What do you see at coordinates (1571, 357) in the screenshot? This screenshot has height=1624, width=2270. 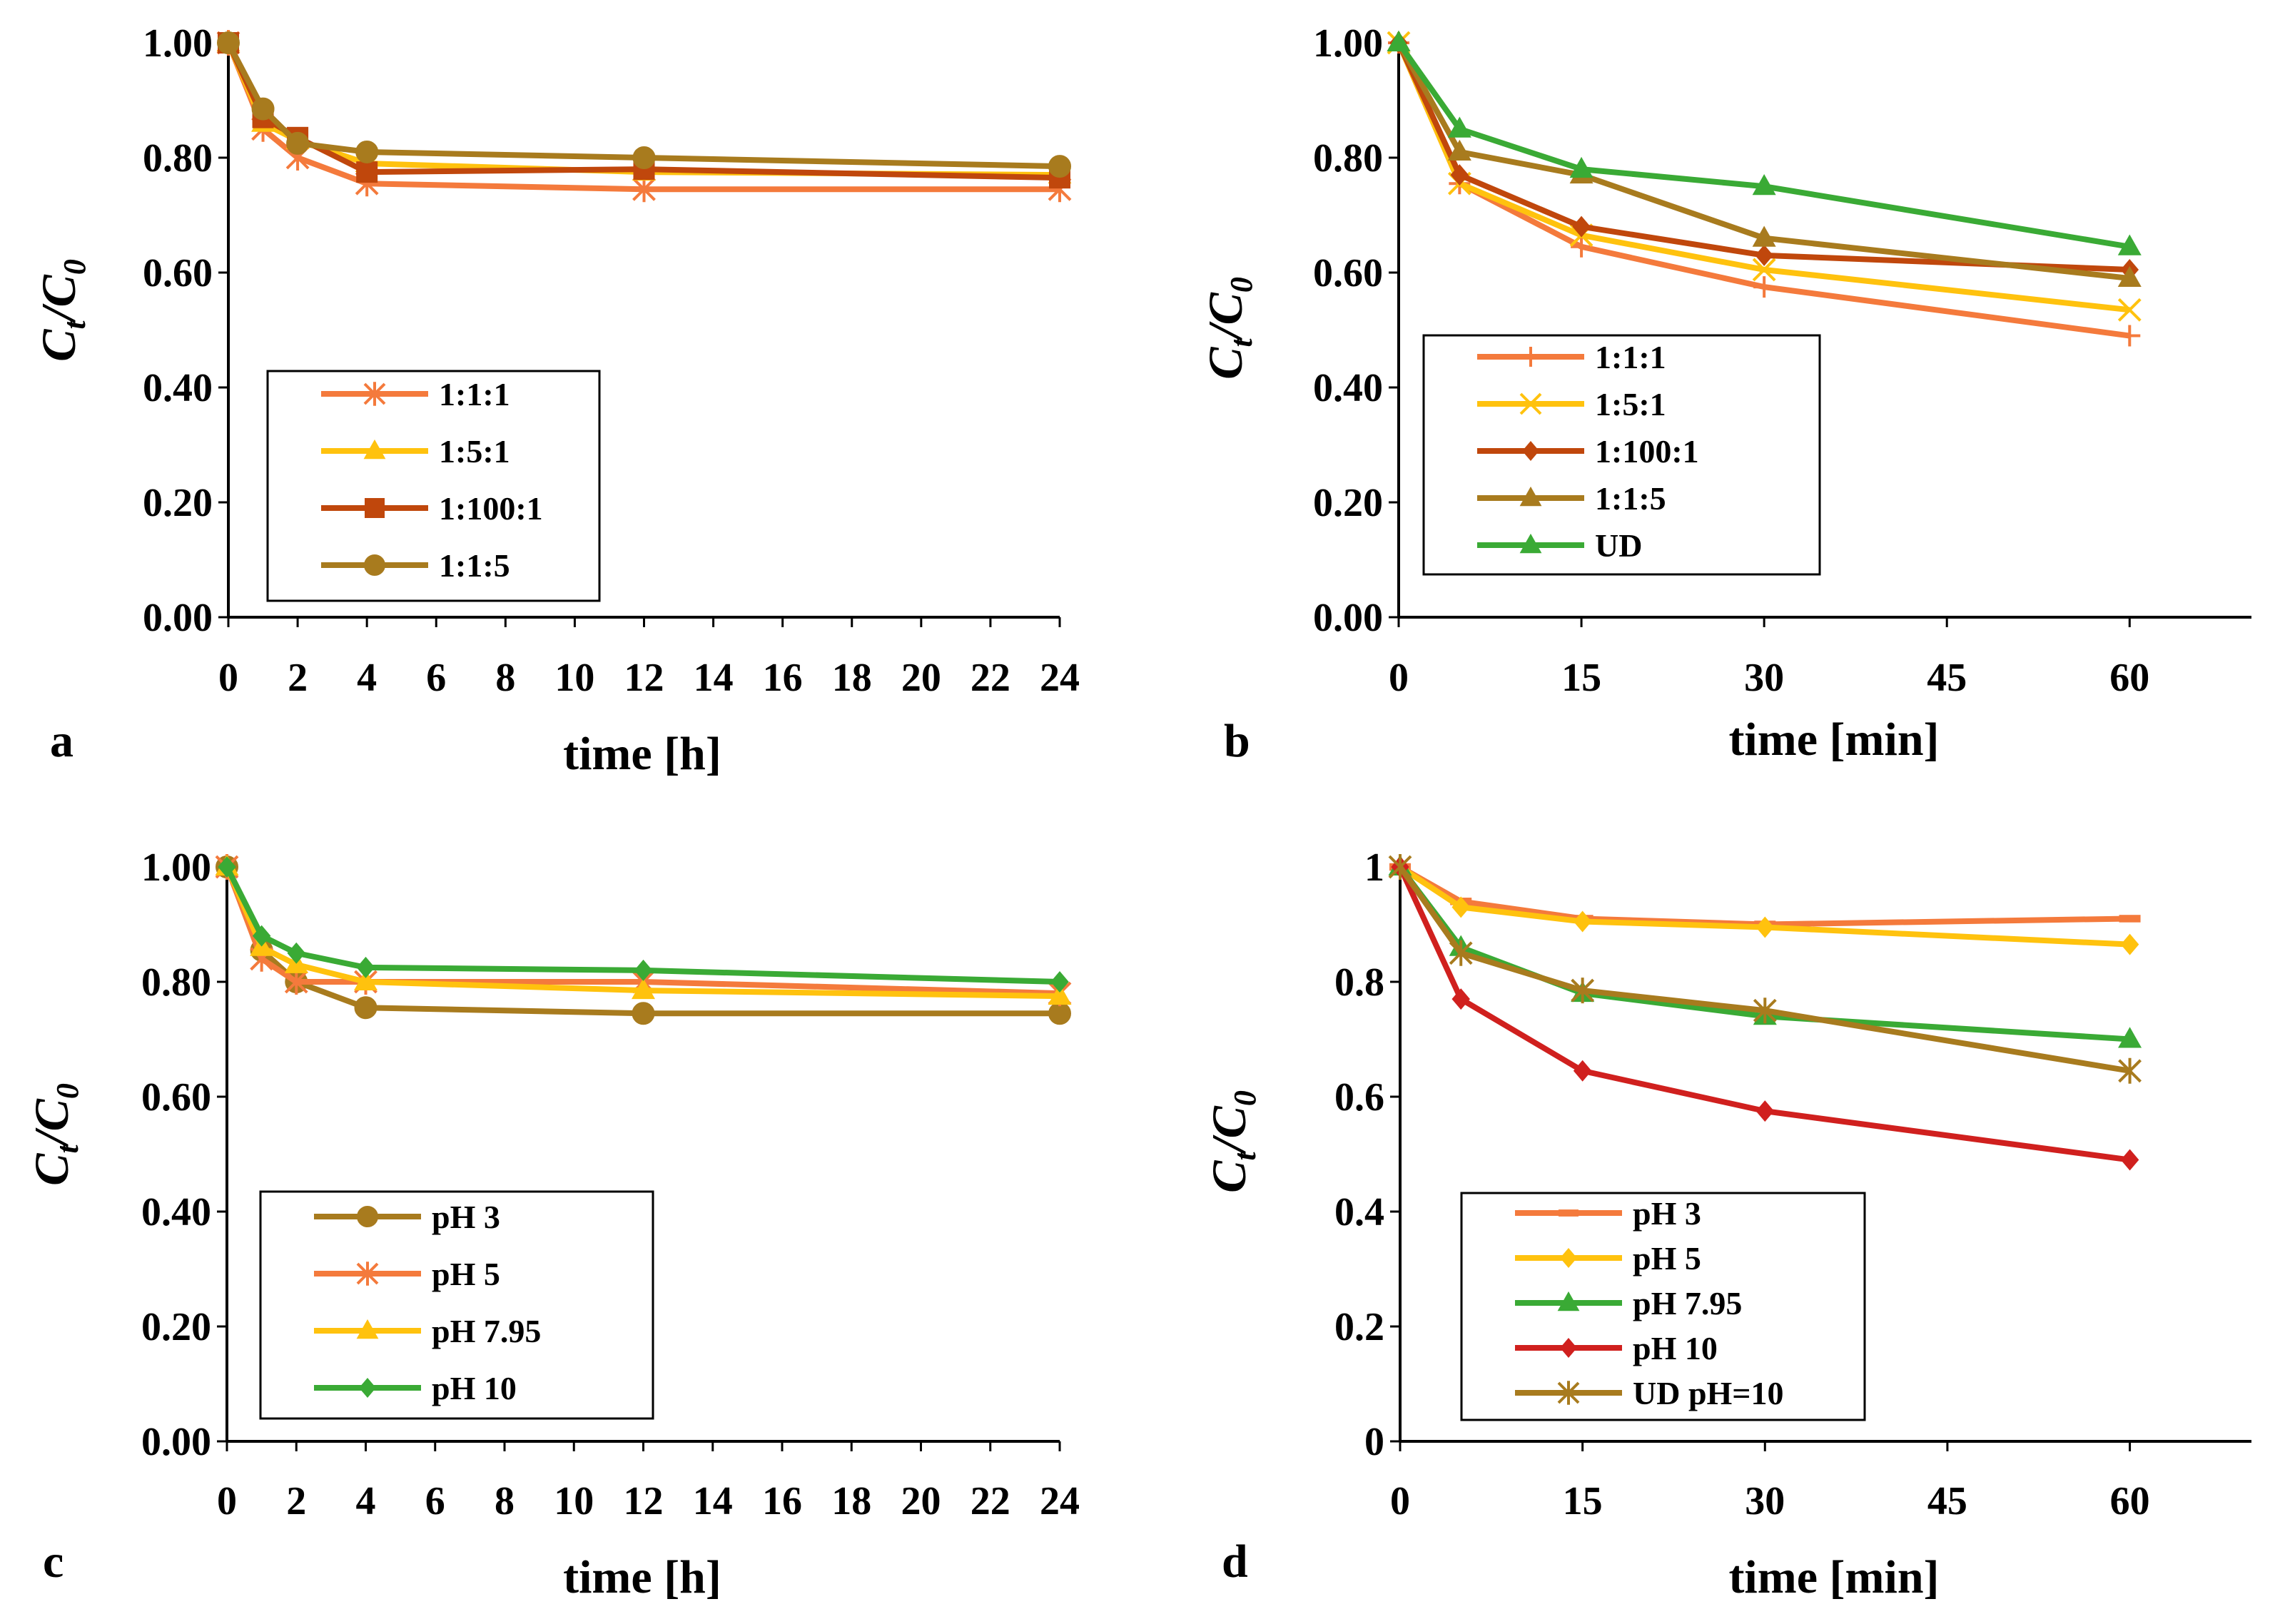 I see `legend-item-b-0: 1:1:1` at bounding box center [1571, 357].